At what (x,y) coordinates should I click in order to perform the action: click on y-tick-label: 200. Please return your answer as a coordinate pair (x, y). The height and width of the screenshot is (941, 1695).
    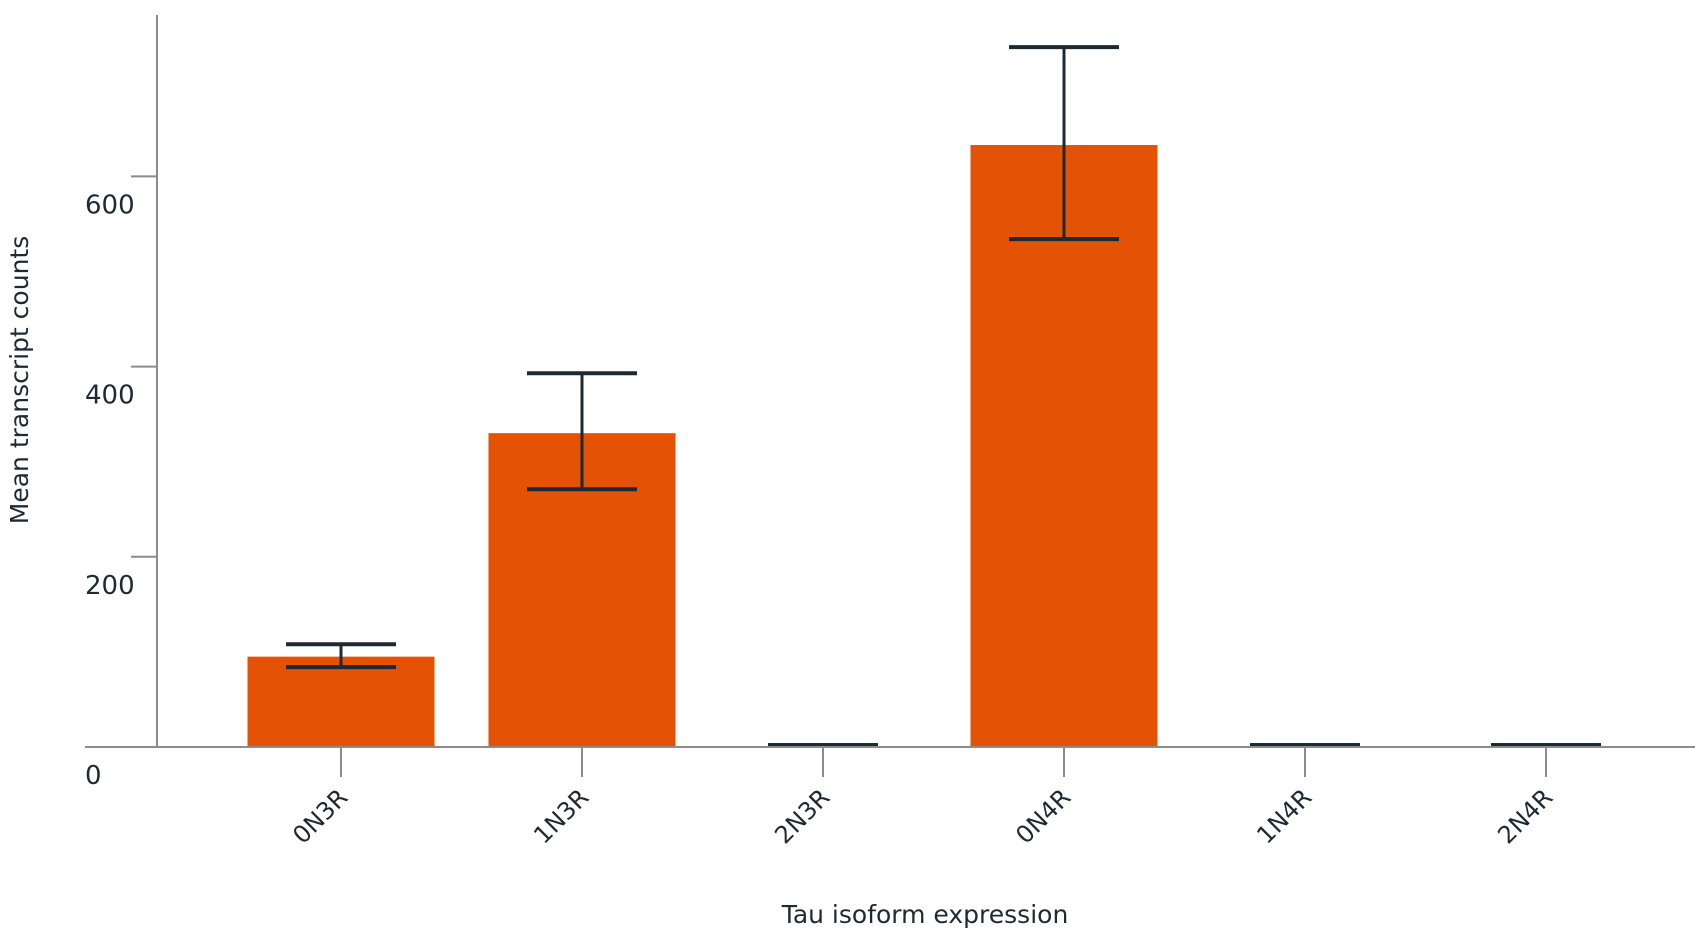
    Looking at the image, I should click on (110, 586).